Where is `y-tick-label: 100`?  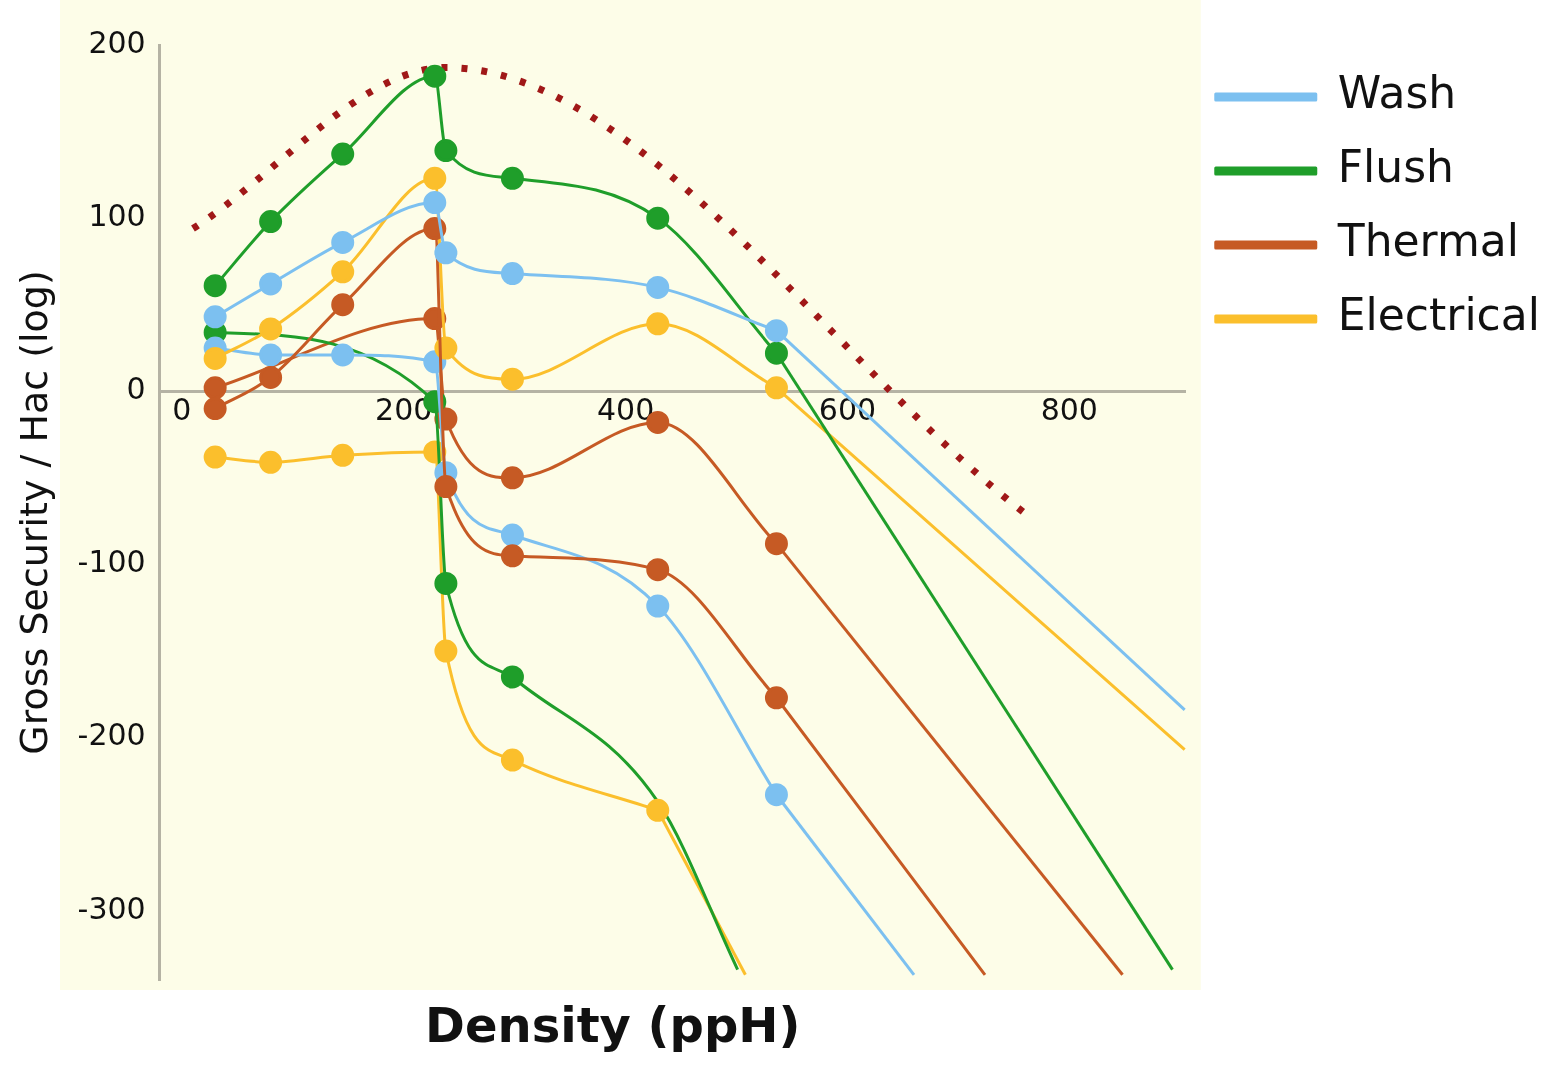
y-tick-label: 100 is located at coordinates (117, 215).